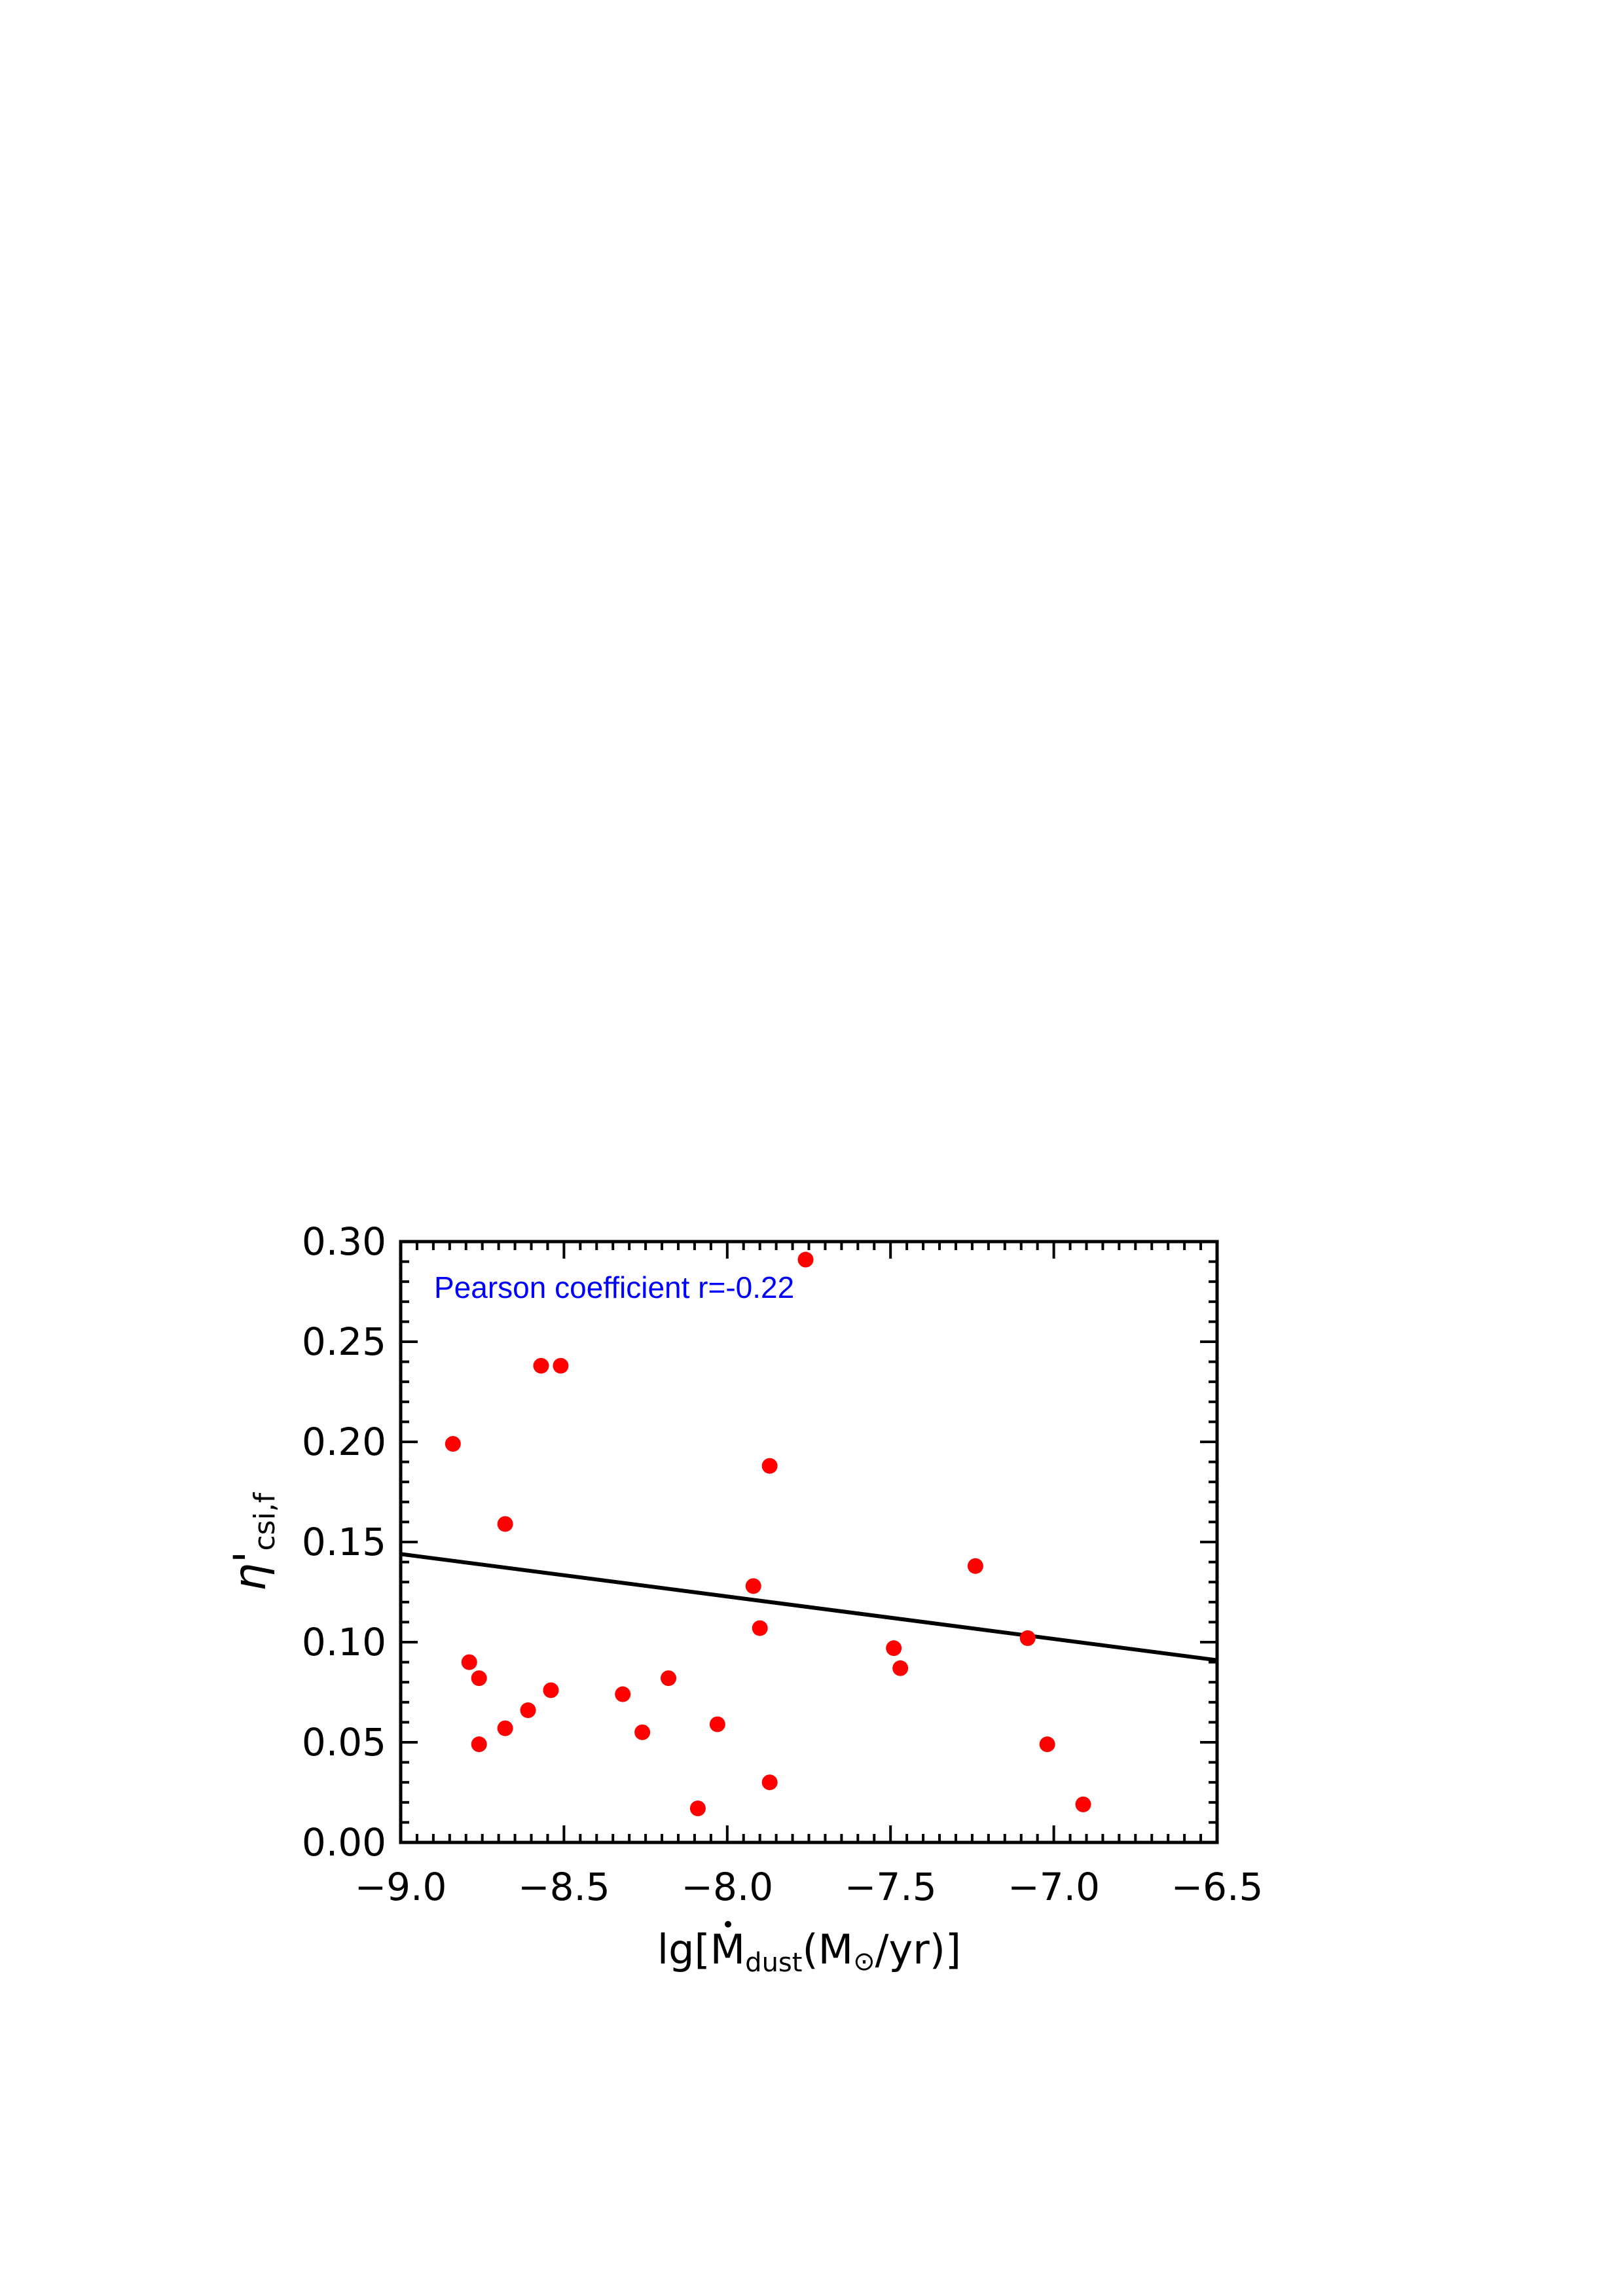 This screenshot has height=2296, width=1623. Describe the element at coordinates (891, 1887) in the screenshot. I see `x-tick-label: −7.5` at that location.